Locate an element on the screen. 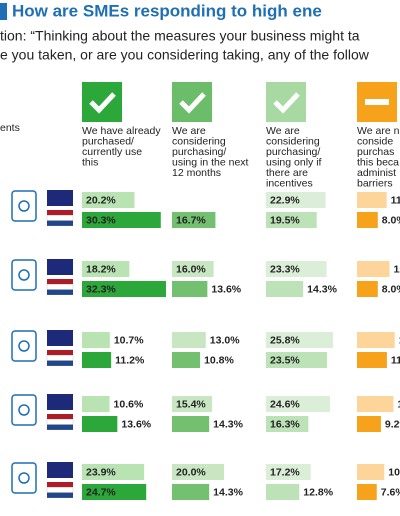  value-label: 19.5% is located at coordinates (285, 220).